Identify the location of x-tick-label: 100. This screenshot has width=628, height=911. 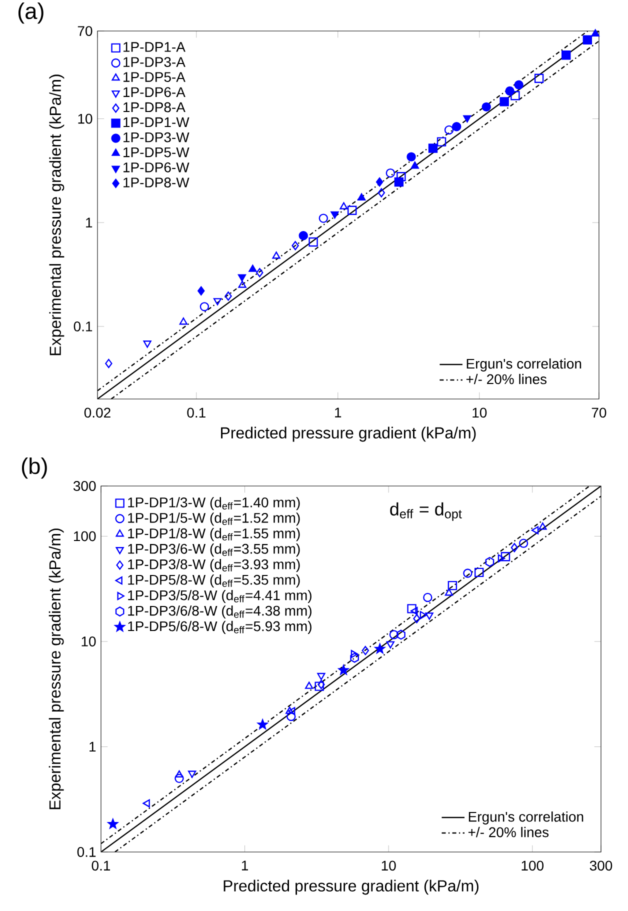
(533, 865).